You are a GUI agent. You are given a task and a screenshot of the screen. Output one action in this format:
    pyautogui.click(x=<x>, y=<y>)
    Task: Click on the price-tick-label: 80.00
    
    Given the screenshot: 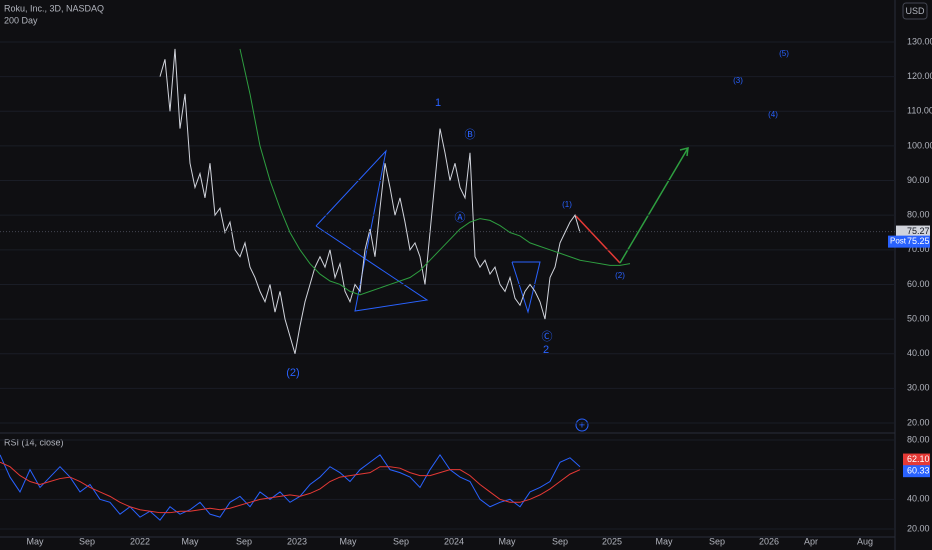 What is the action you would take?
    pyautogui.click(x=918, y=215)
    